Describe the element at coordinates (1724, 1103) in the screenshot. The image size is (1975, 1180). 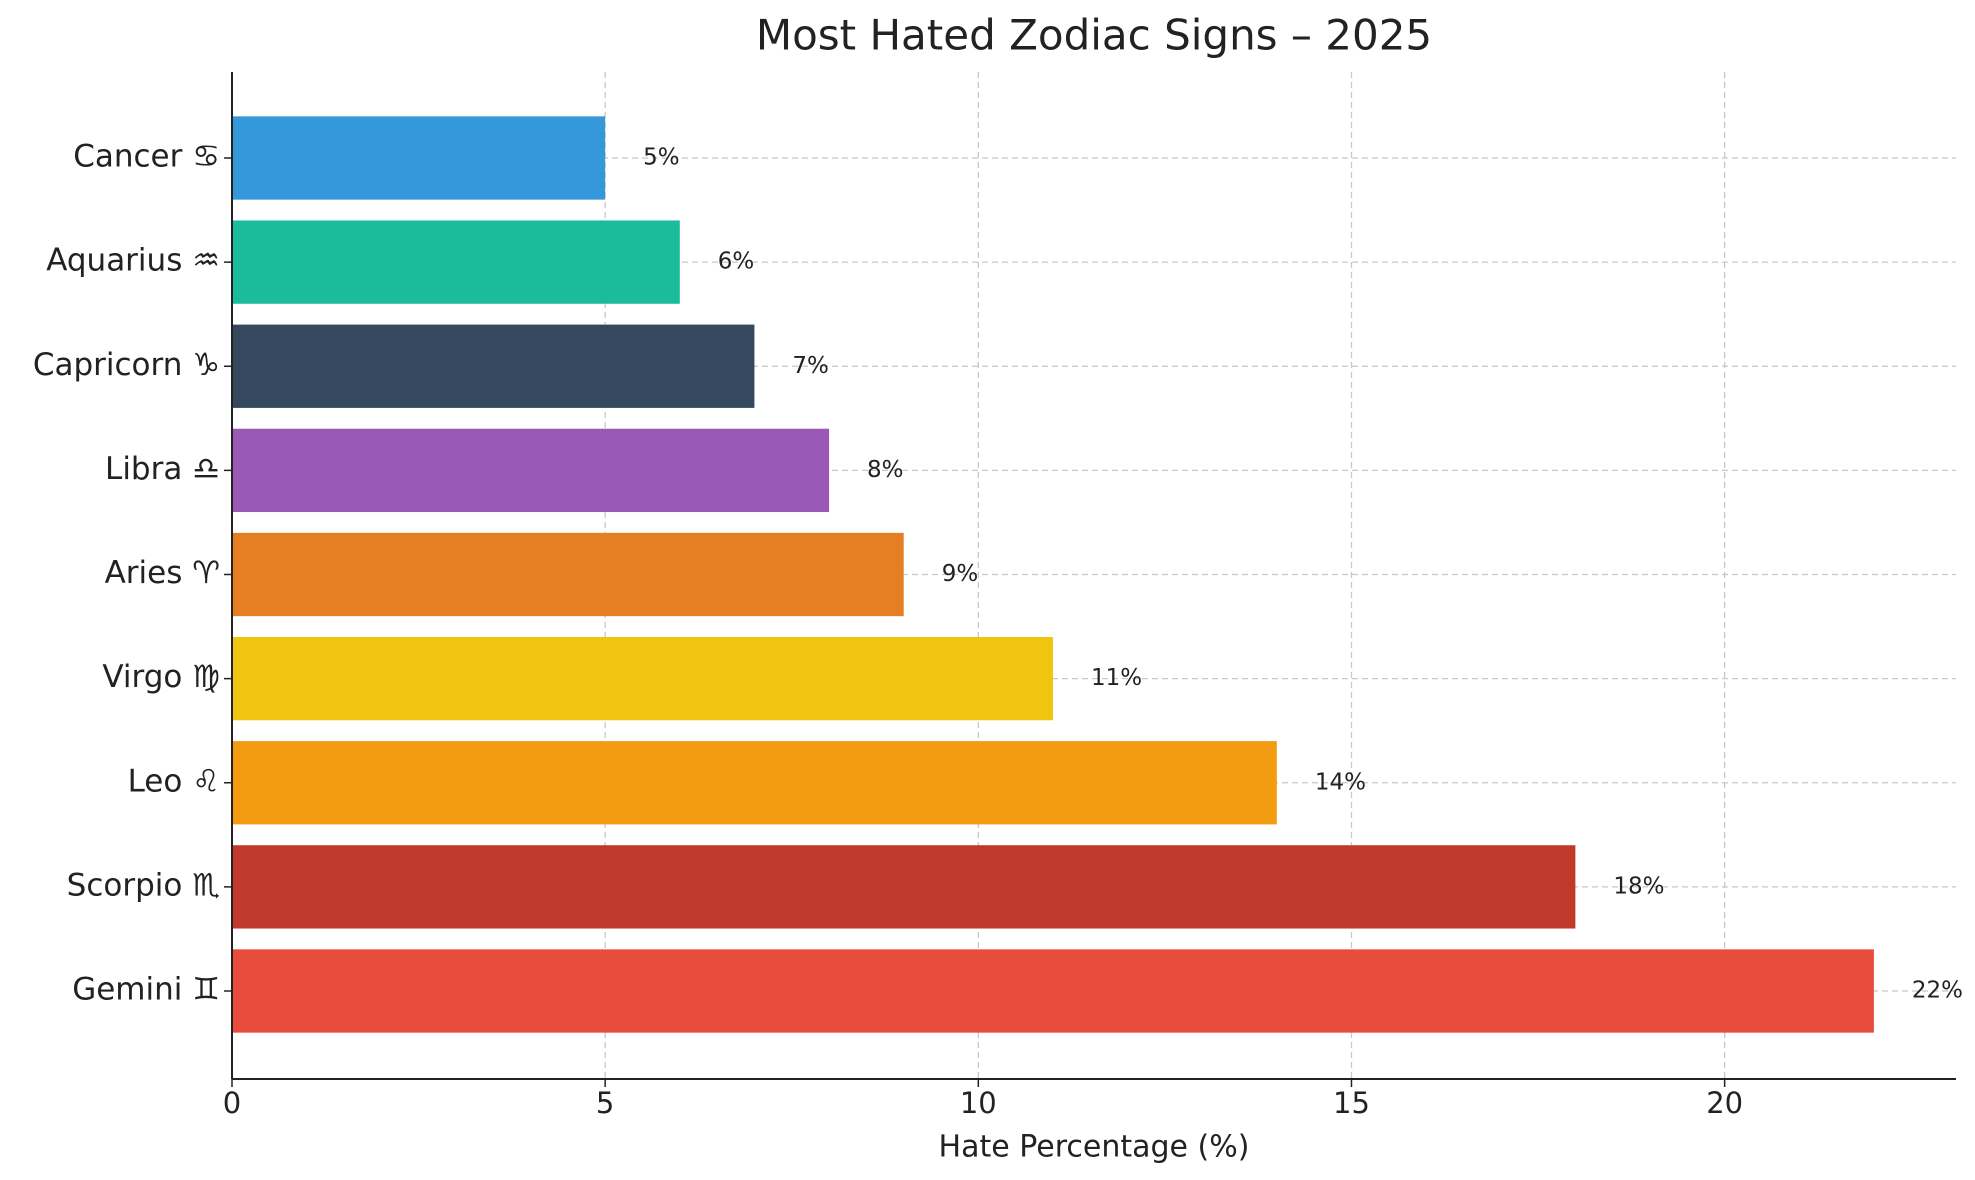
I see `x-tick-label: 20` at that location.